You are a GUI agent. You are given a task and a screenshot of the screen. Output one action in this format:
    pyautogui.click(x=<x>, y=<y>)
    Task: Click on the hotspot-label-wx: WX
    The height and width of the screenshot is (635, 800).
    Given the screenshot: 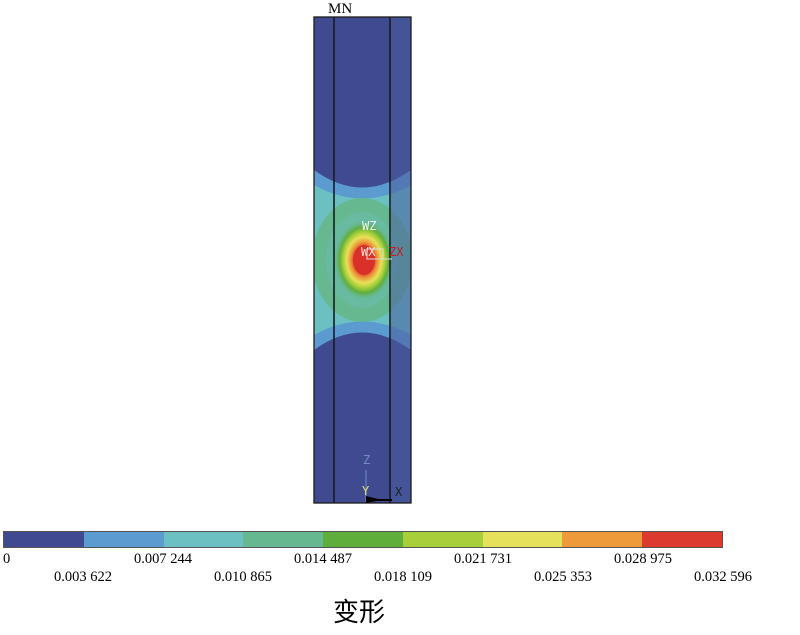 What is the action you would take?
    pyautogui.click(x=368, y=252)
    